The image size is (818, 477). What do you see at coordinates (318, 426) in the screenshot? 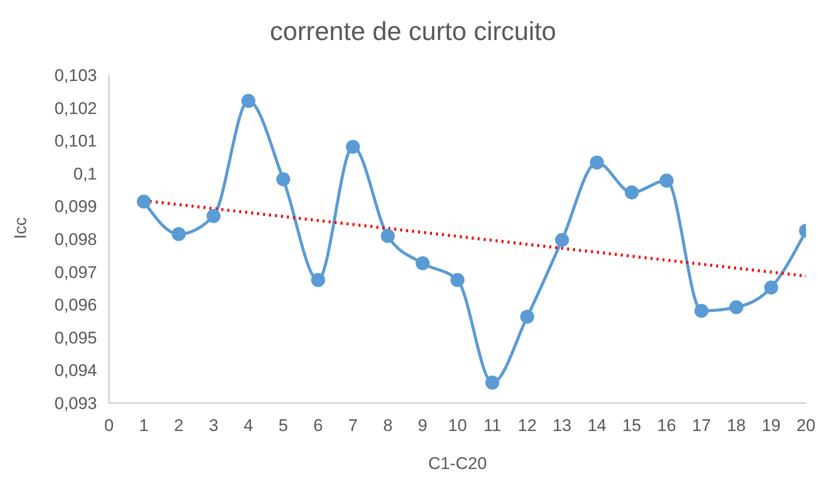
I see `x-tick-label: 6` at bounding box center [318, 426].